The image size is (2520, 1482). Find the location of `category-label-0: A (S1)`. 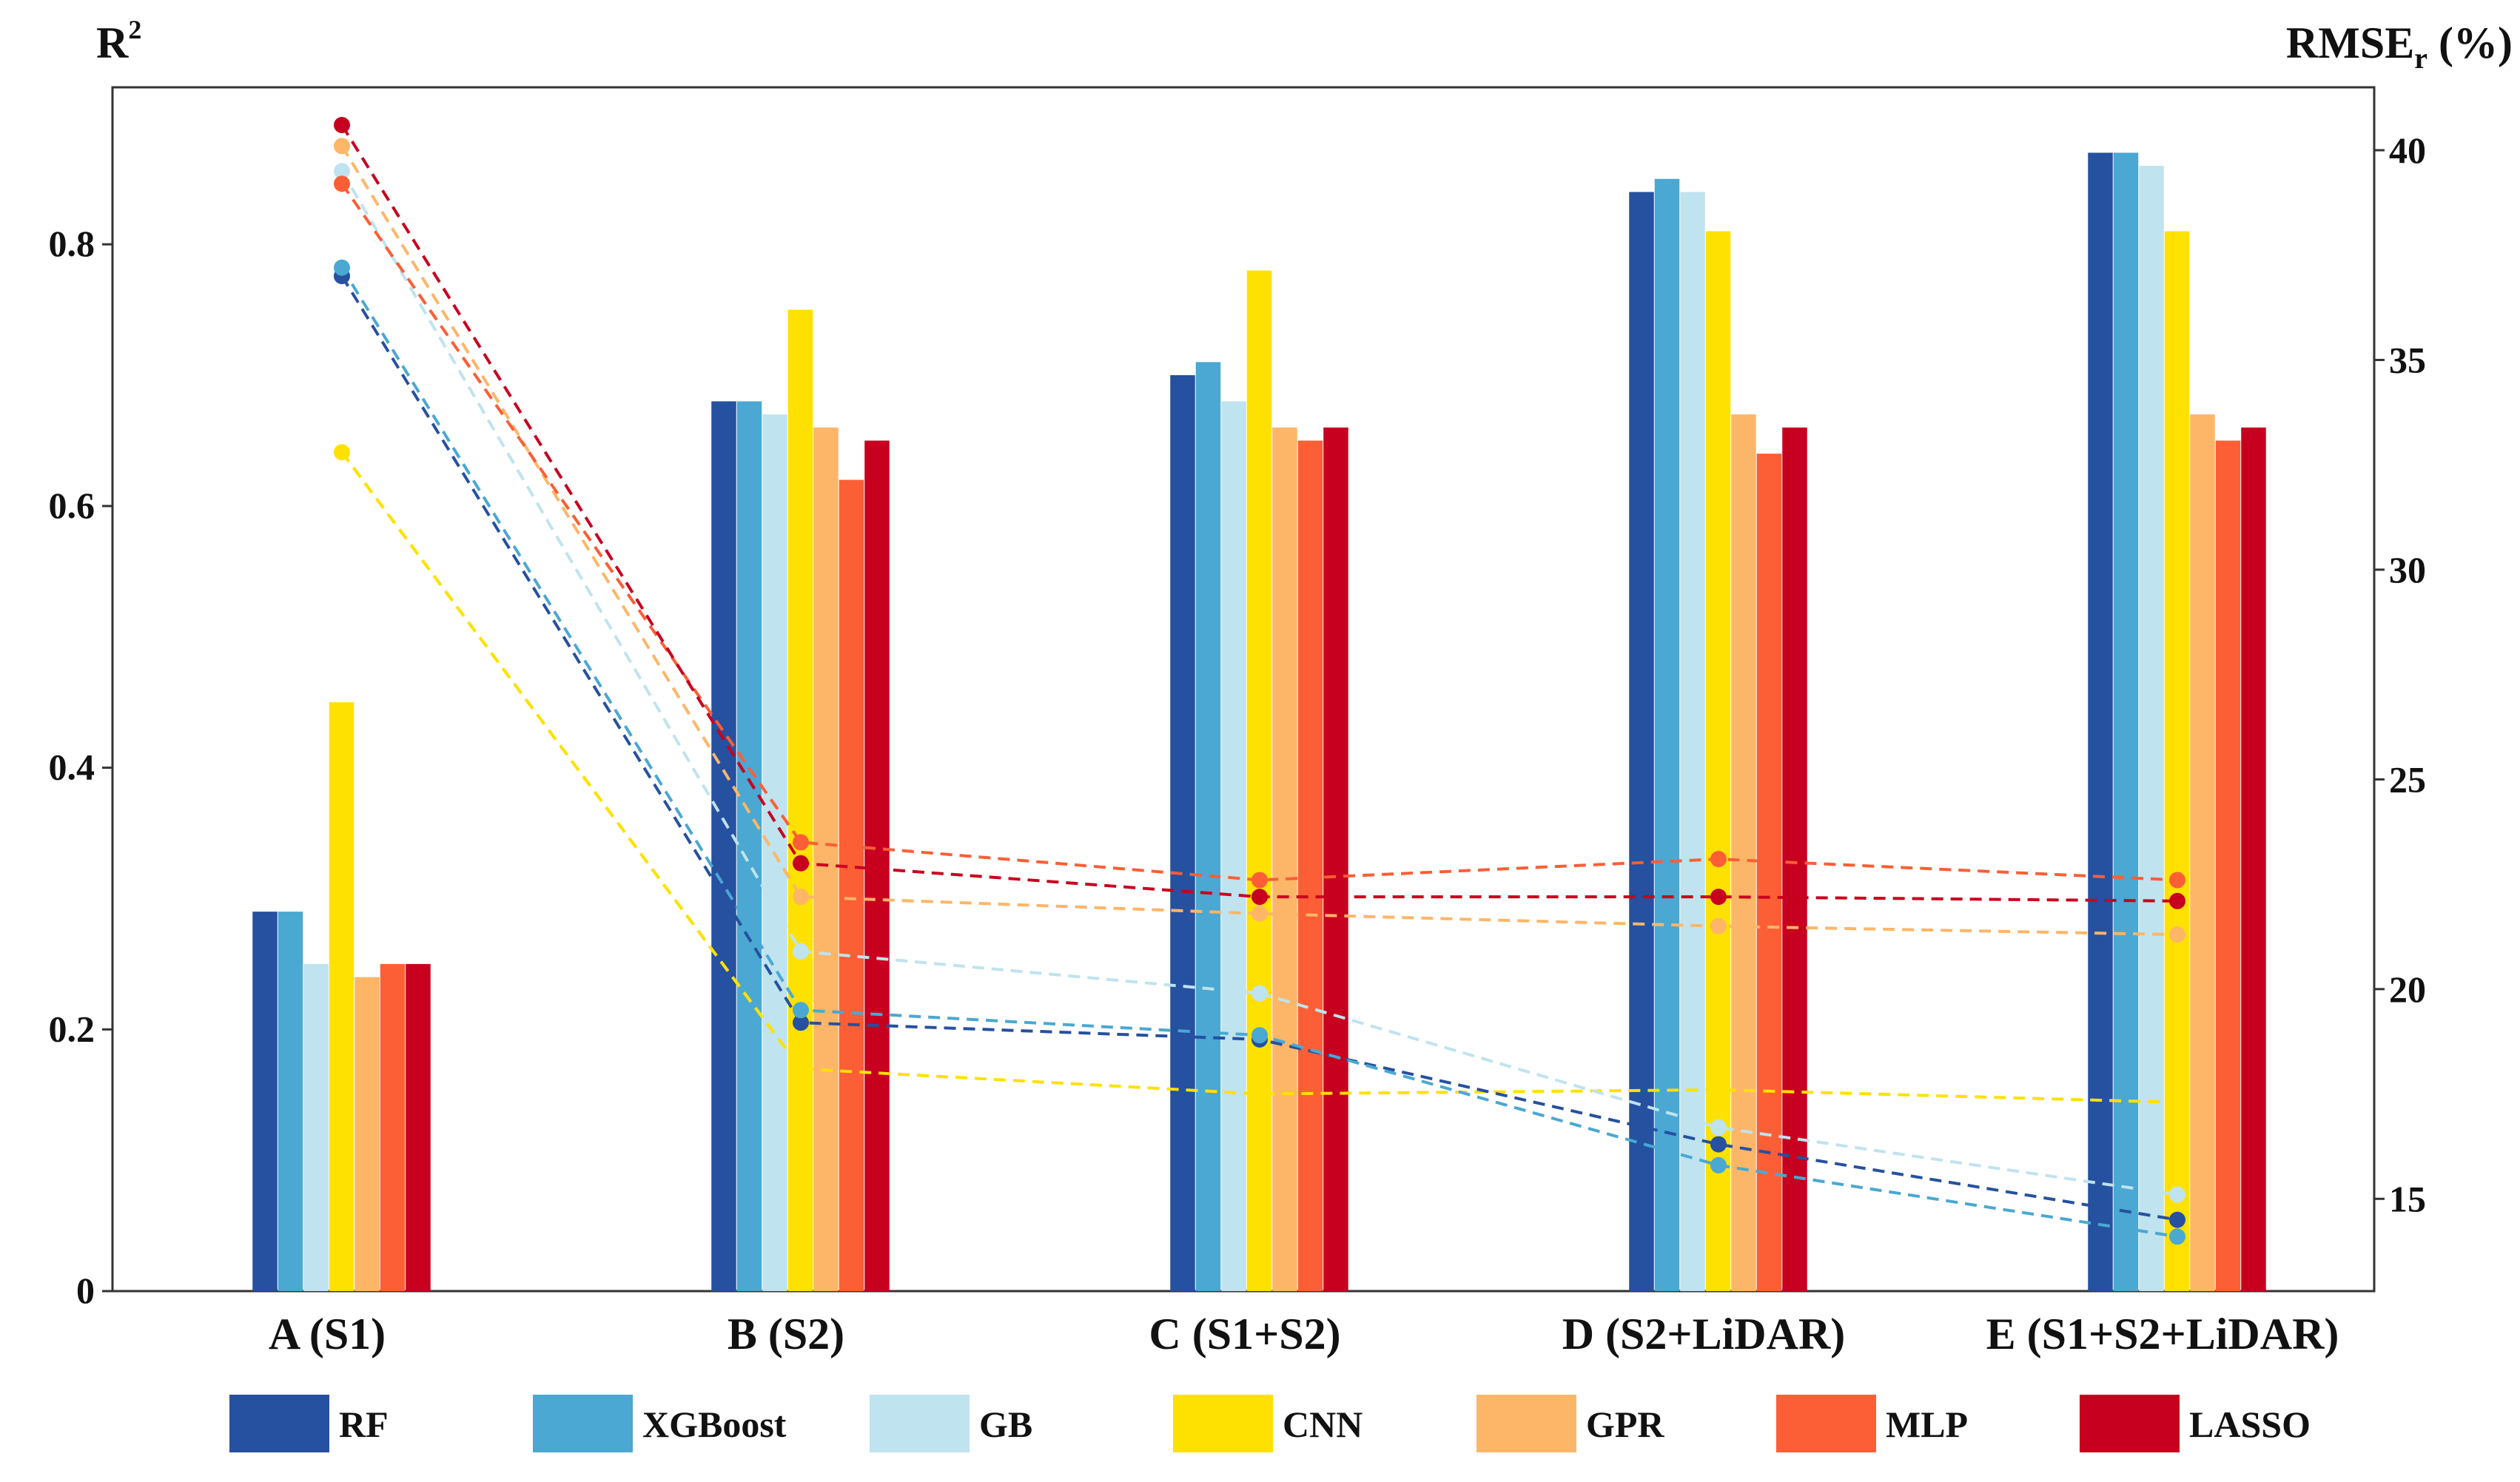

category-label-0: A (S1) is located at coordinates (327, 1334).